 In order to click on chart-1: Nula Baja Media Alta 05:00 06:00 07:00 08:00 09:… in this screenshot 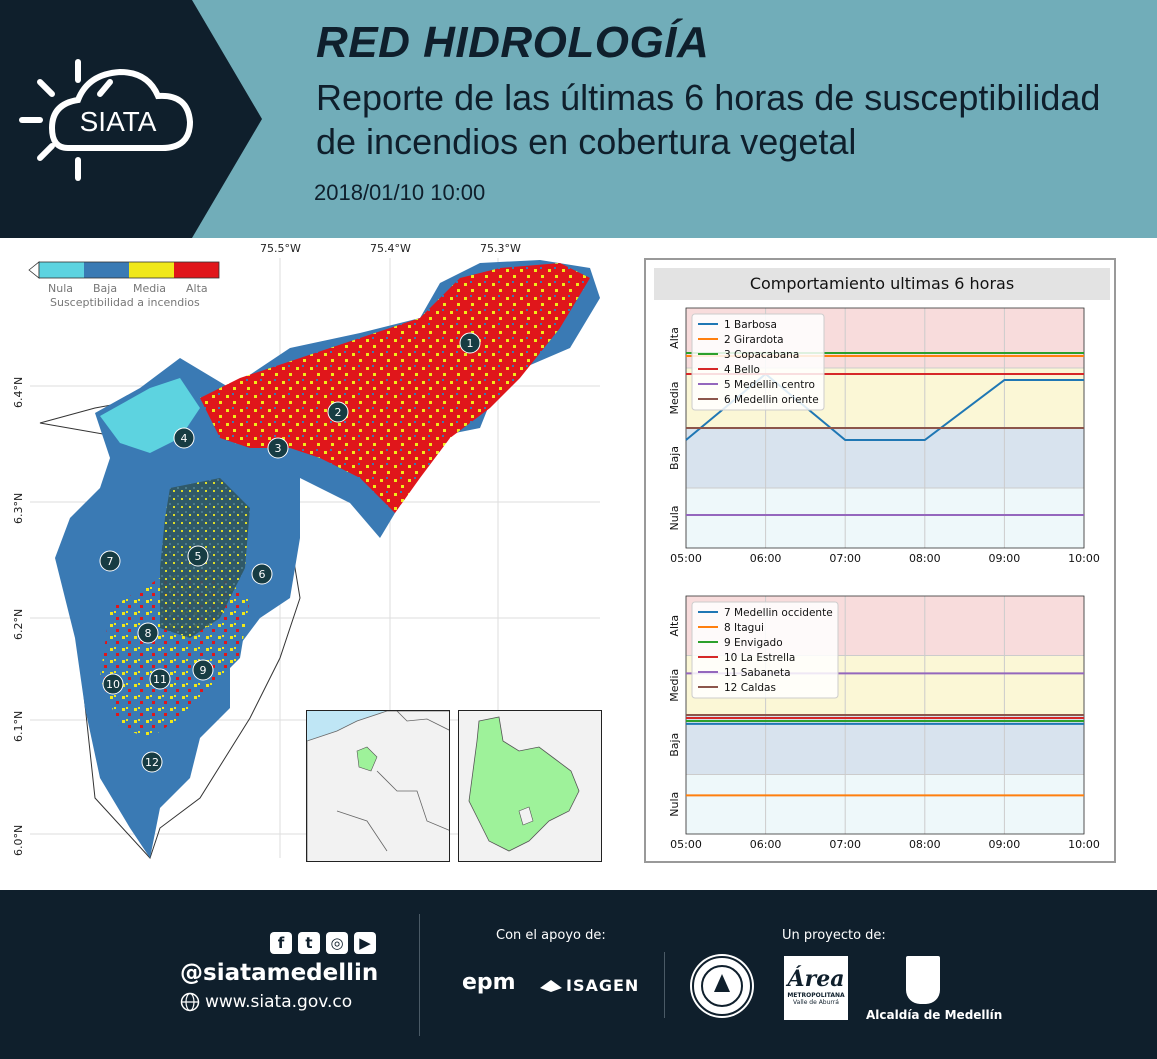, I will do `click(884, 436)`.